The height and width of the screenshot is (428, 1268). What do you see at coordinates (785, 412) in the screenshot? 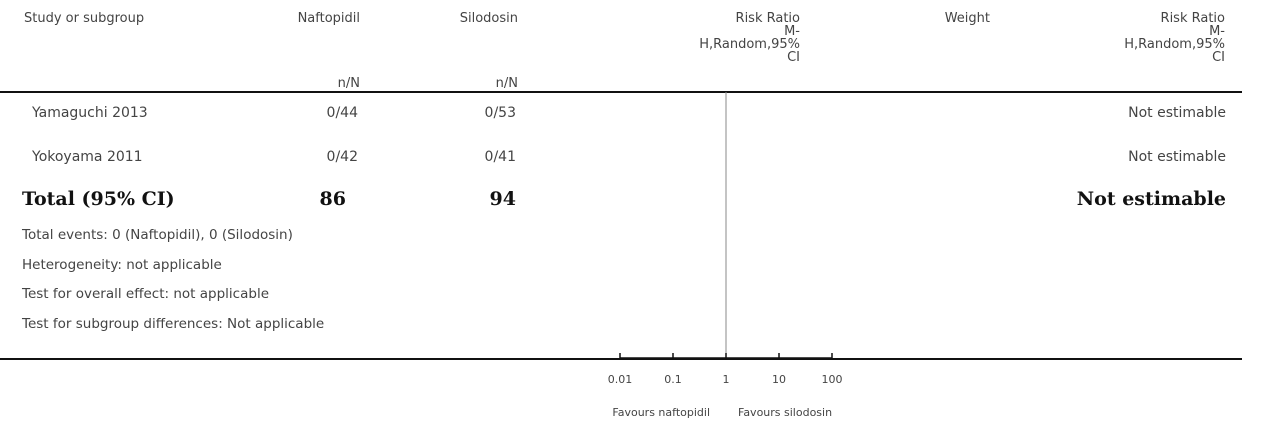
I see `favours-silodosin-label: Favours silodosin` at bounding box center [785, 412].